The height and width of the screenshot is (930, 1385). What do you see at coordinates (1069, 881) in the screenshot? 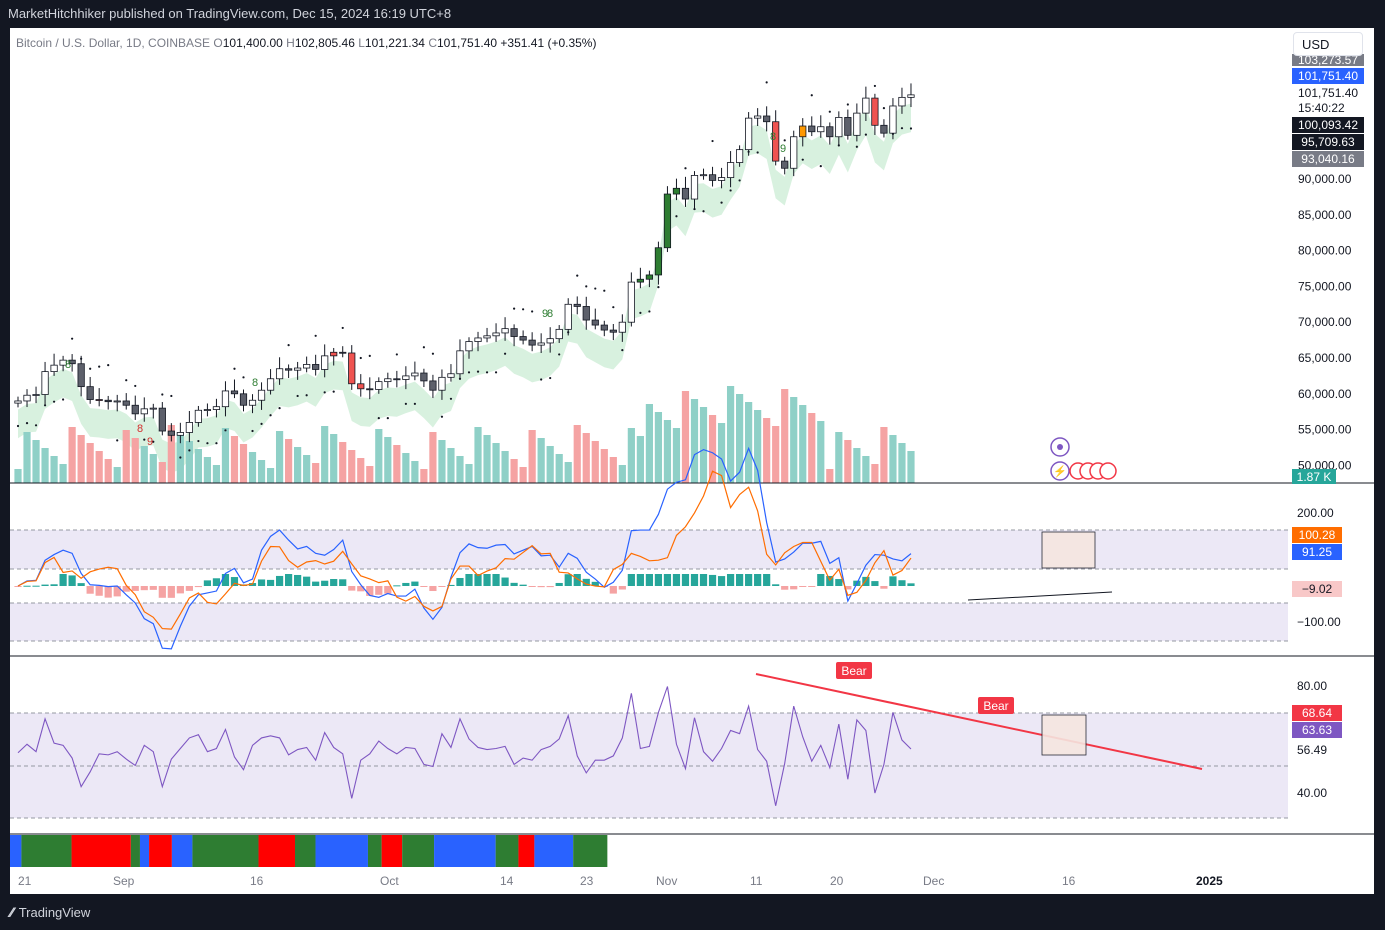
I see `time-label: 16` at bounding box center [1069, 881].